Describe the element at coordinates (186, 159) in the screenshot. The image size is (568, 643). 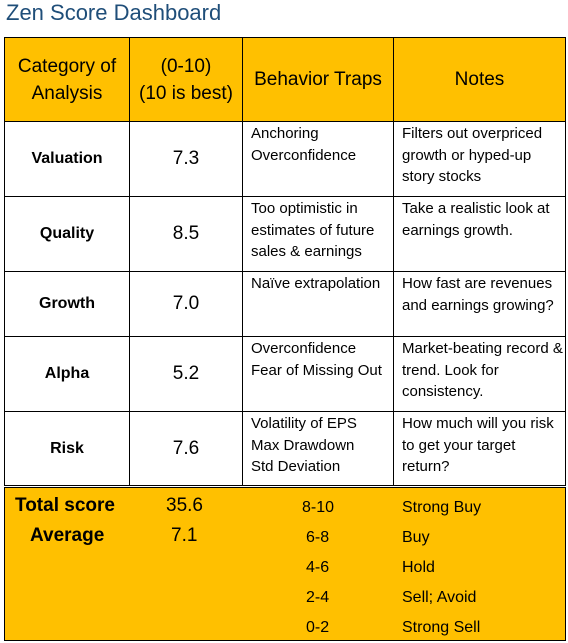
I see `score-valuation: 7.3` at that location.